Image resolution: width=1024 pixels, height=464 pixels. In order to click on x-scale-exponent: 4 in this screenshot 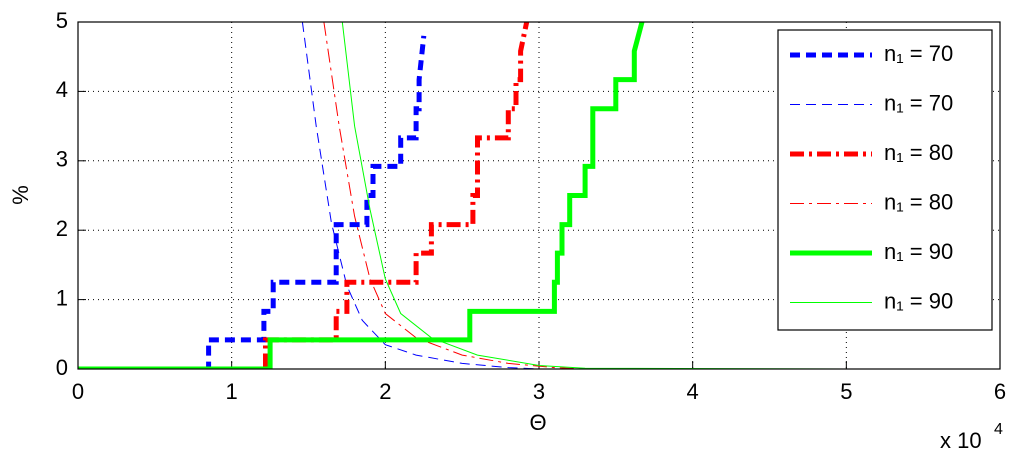, I will do `click(998, 429)`.